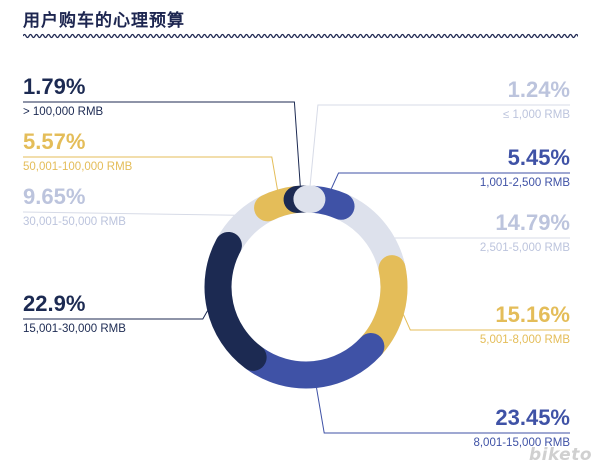 This screenshot has width=600, height=471. I want to click on page-title: 用户购车的心理预算, so click(104, 21).